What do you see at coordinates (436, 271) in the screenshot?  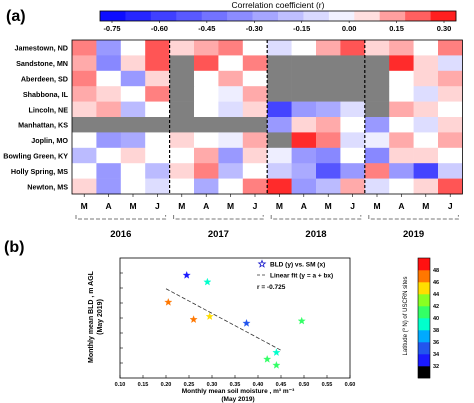 I see `latitude-tick-label: 48` at bounding box center [436, 271].